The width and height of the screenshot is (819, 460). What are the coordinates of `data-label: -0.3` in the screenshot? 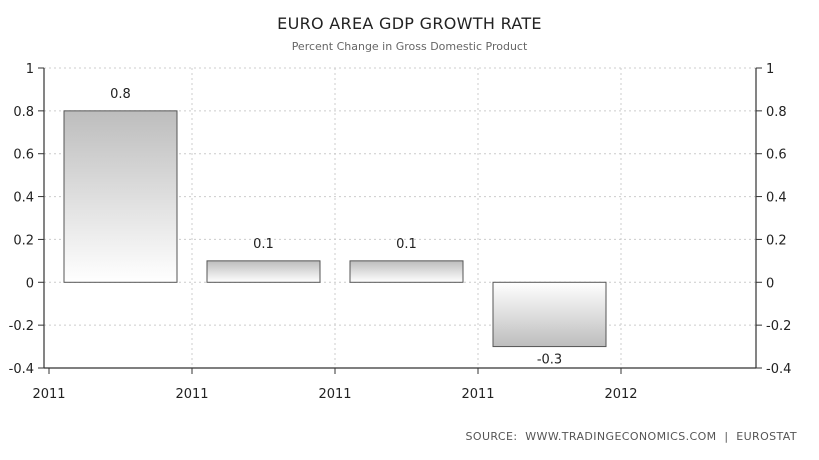 It's located at (549, 360).